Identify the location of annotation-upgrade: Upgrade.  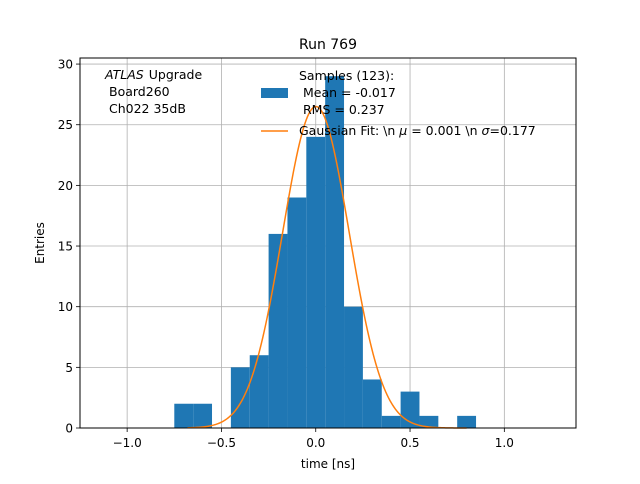
(176, 74).